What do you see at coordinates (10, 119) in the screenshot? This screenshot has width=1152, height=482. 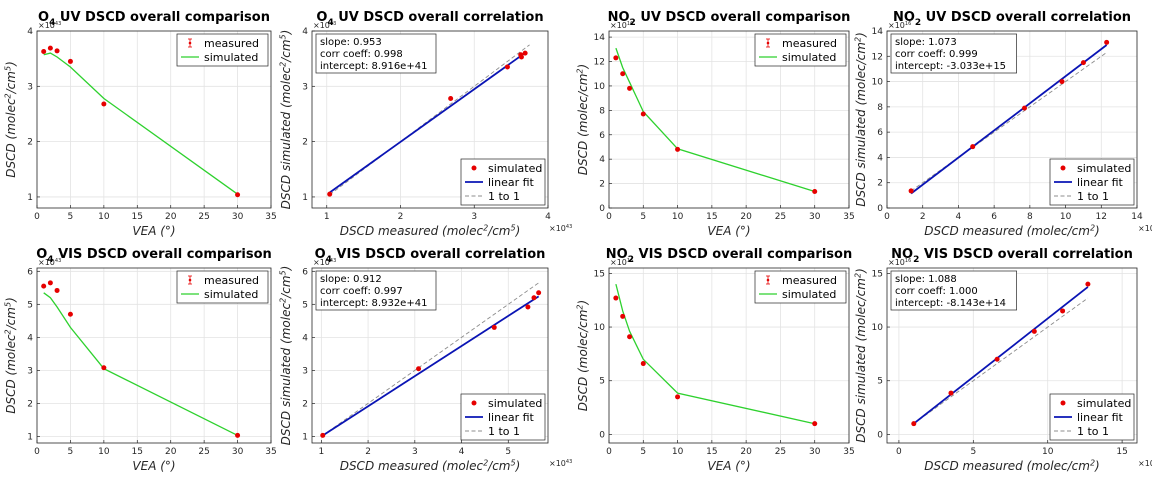 I see `y-axis-label: DSCD (molec2​/cm5​)` at bounding box center [10, 119].